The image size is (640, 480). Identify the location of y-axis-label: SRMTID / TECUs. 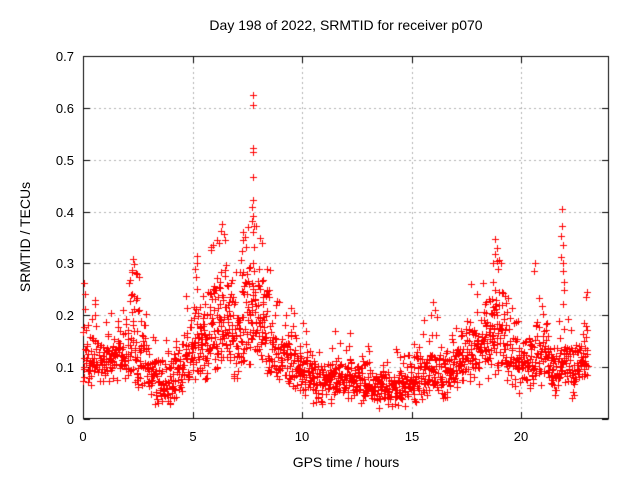
(25, 237).